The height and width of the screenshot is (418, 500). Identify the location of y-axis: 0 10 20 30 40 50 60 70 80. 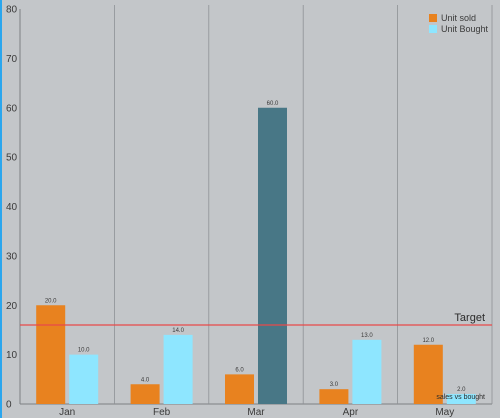
(12, 208).